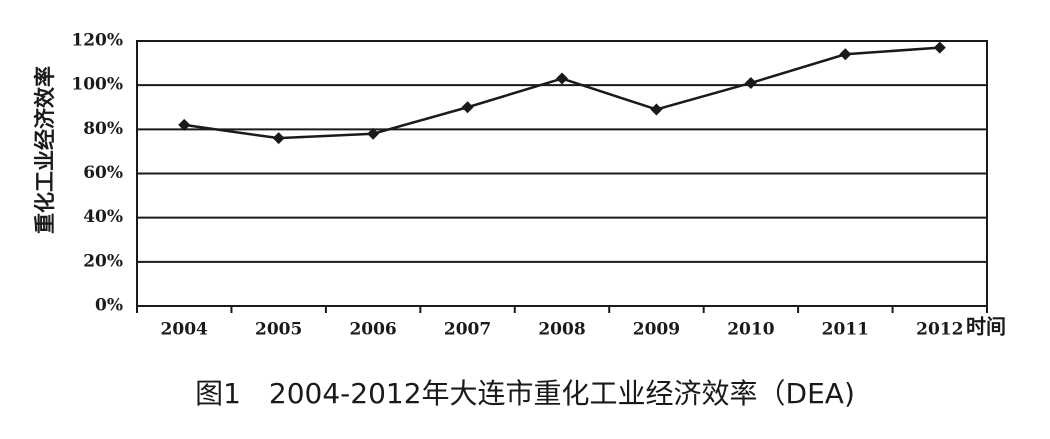 The image size is (1050, 439). Describe the element at coordinates (103, 173) in the screenshot. I see `y-tick-label: 60%` at that location.